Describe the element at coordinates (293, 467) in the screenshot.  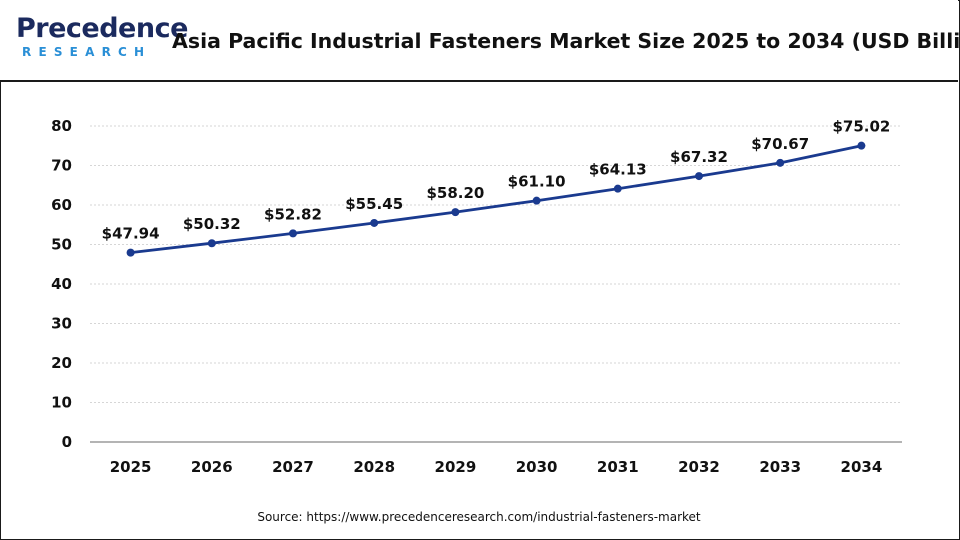
I see `x-tick-label: 2027` at that location.